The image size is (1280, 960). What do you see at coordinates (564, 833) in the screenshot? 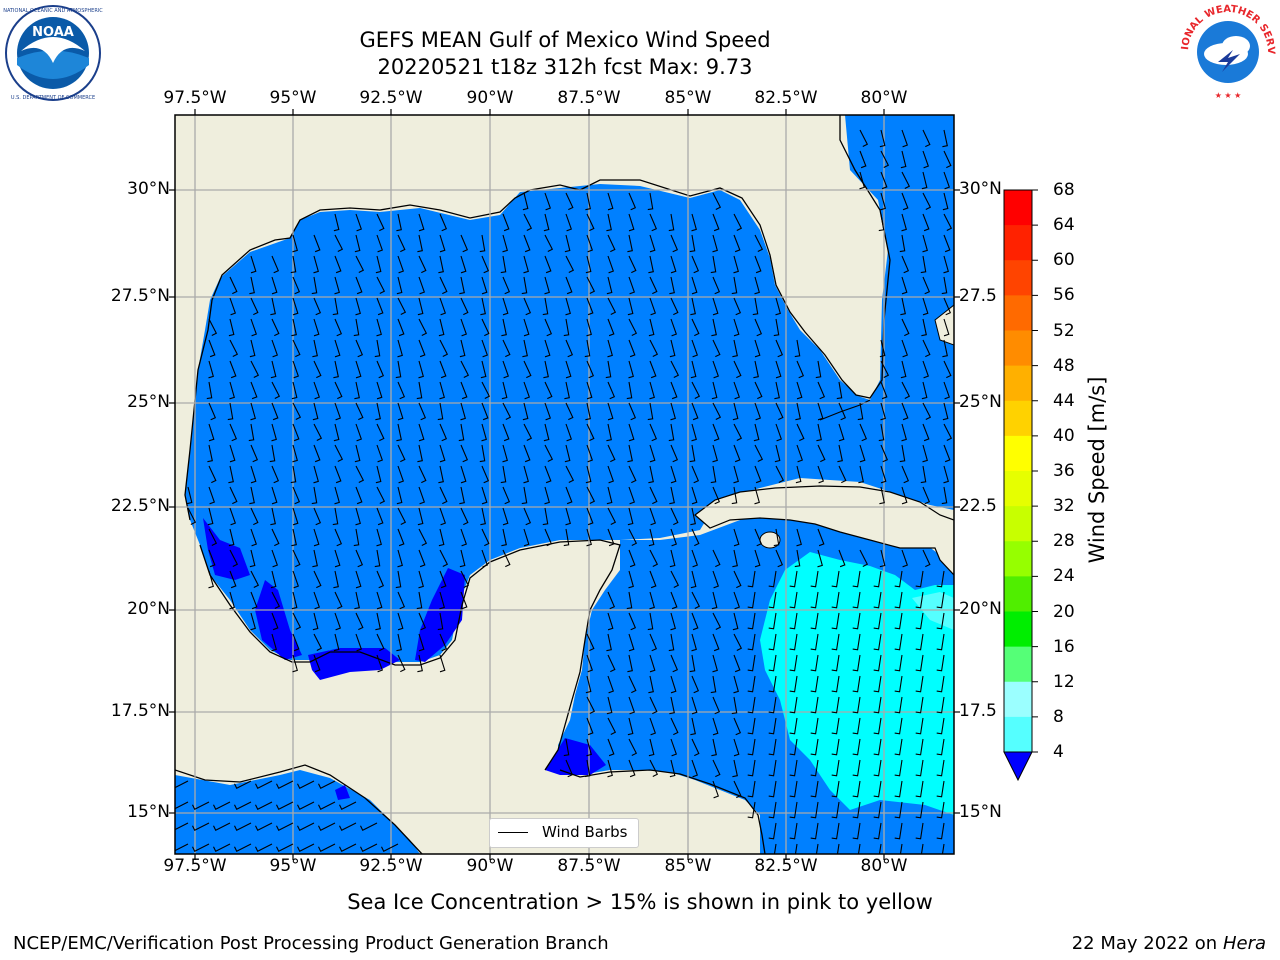
I see `legend: Wind Barbs` at bounding box center [564, 833].